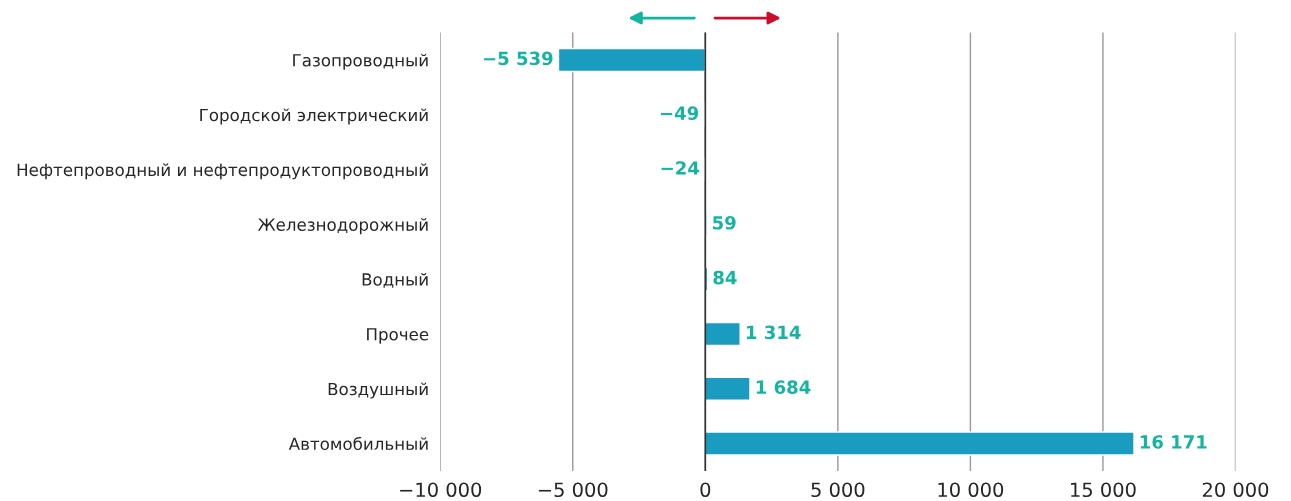 The image size is (1291, 501). I want to click on data-label: 1 314, so click(773, 332).